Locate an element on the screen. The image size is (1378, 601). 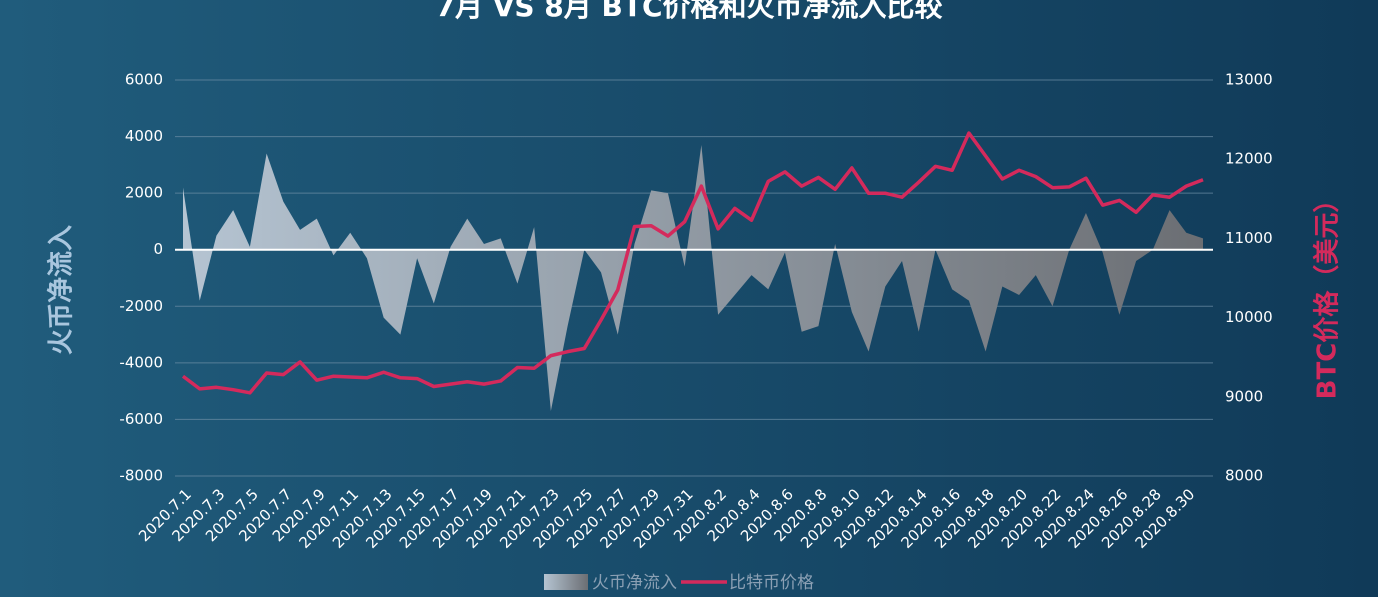
y2-tick-label: 9000 is located at coordinates (1244, 396).